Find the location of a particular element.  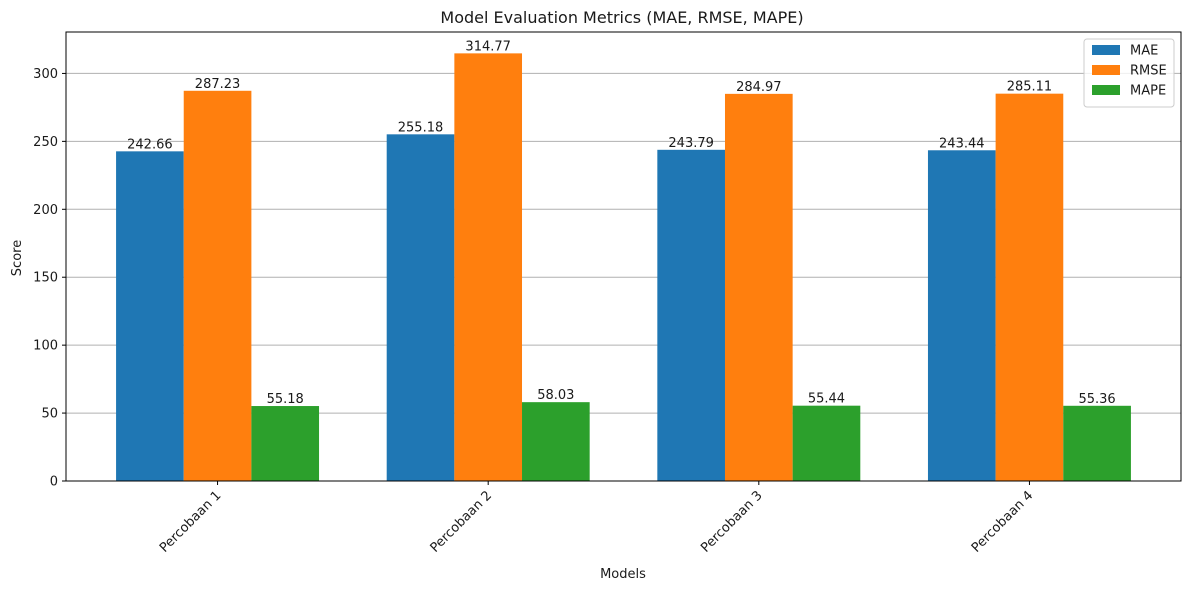

legend-label: MAE is located at coordinates (1144, 51).